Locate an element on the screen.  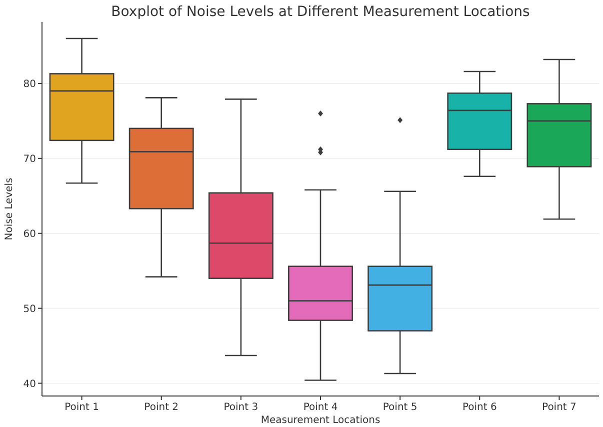
x-tick-label: Point 2 is located at coordinates (161, 407).